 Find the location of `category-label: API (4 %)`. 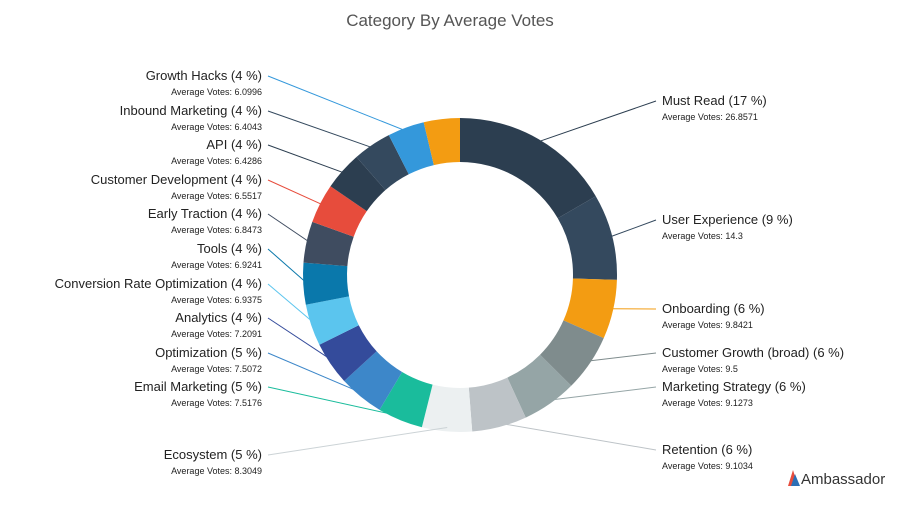

category-label: API (4 %) is located at coordinates (234, 144).